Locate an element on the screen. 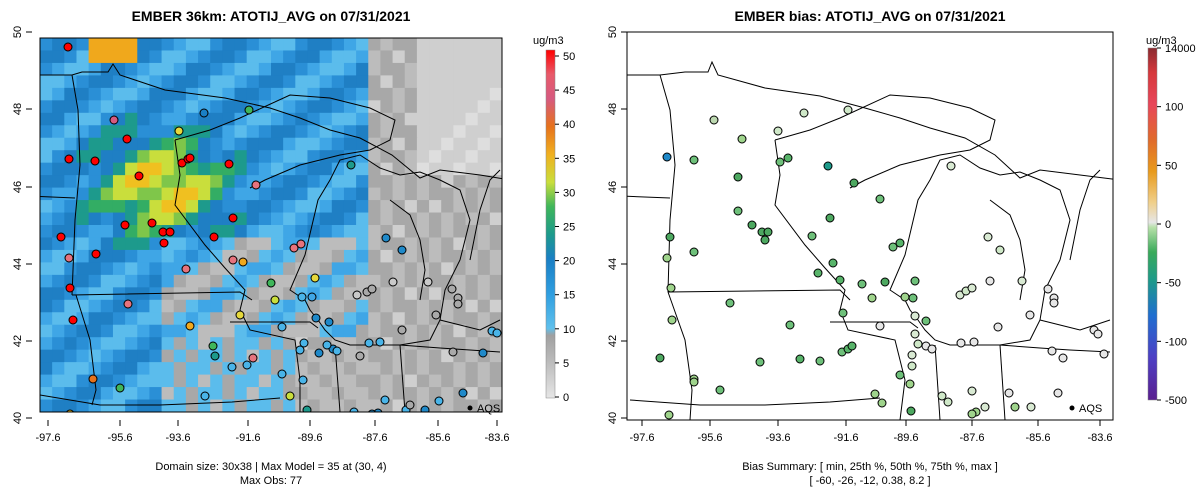  colorbar-tick-label: 15 is located at coordinates (569, 296).